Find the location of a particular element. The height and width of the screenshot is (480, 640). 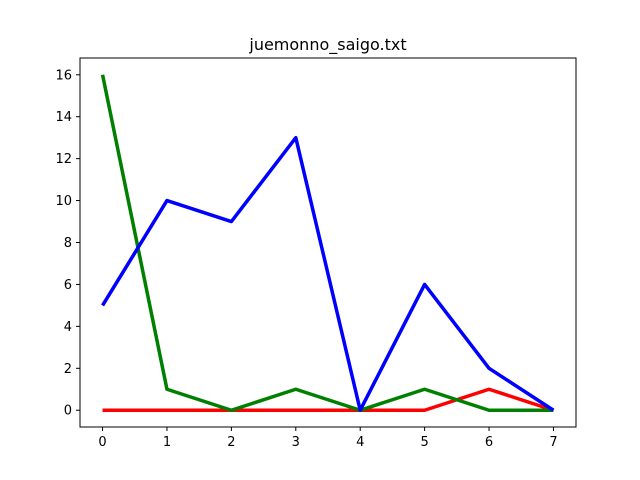

y-tick-label: 2 is located at coordinates (68, 369).